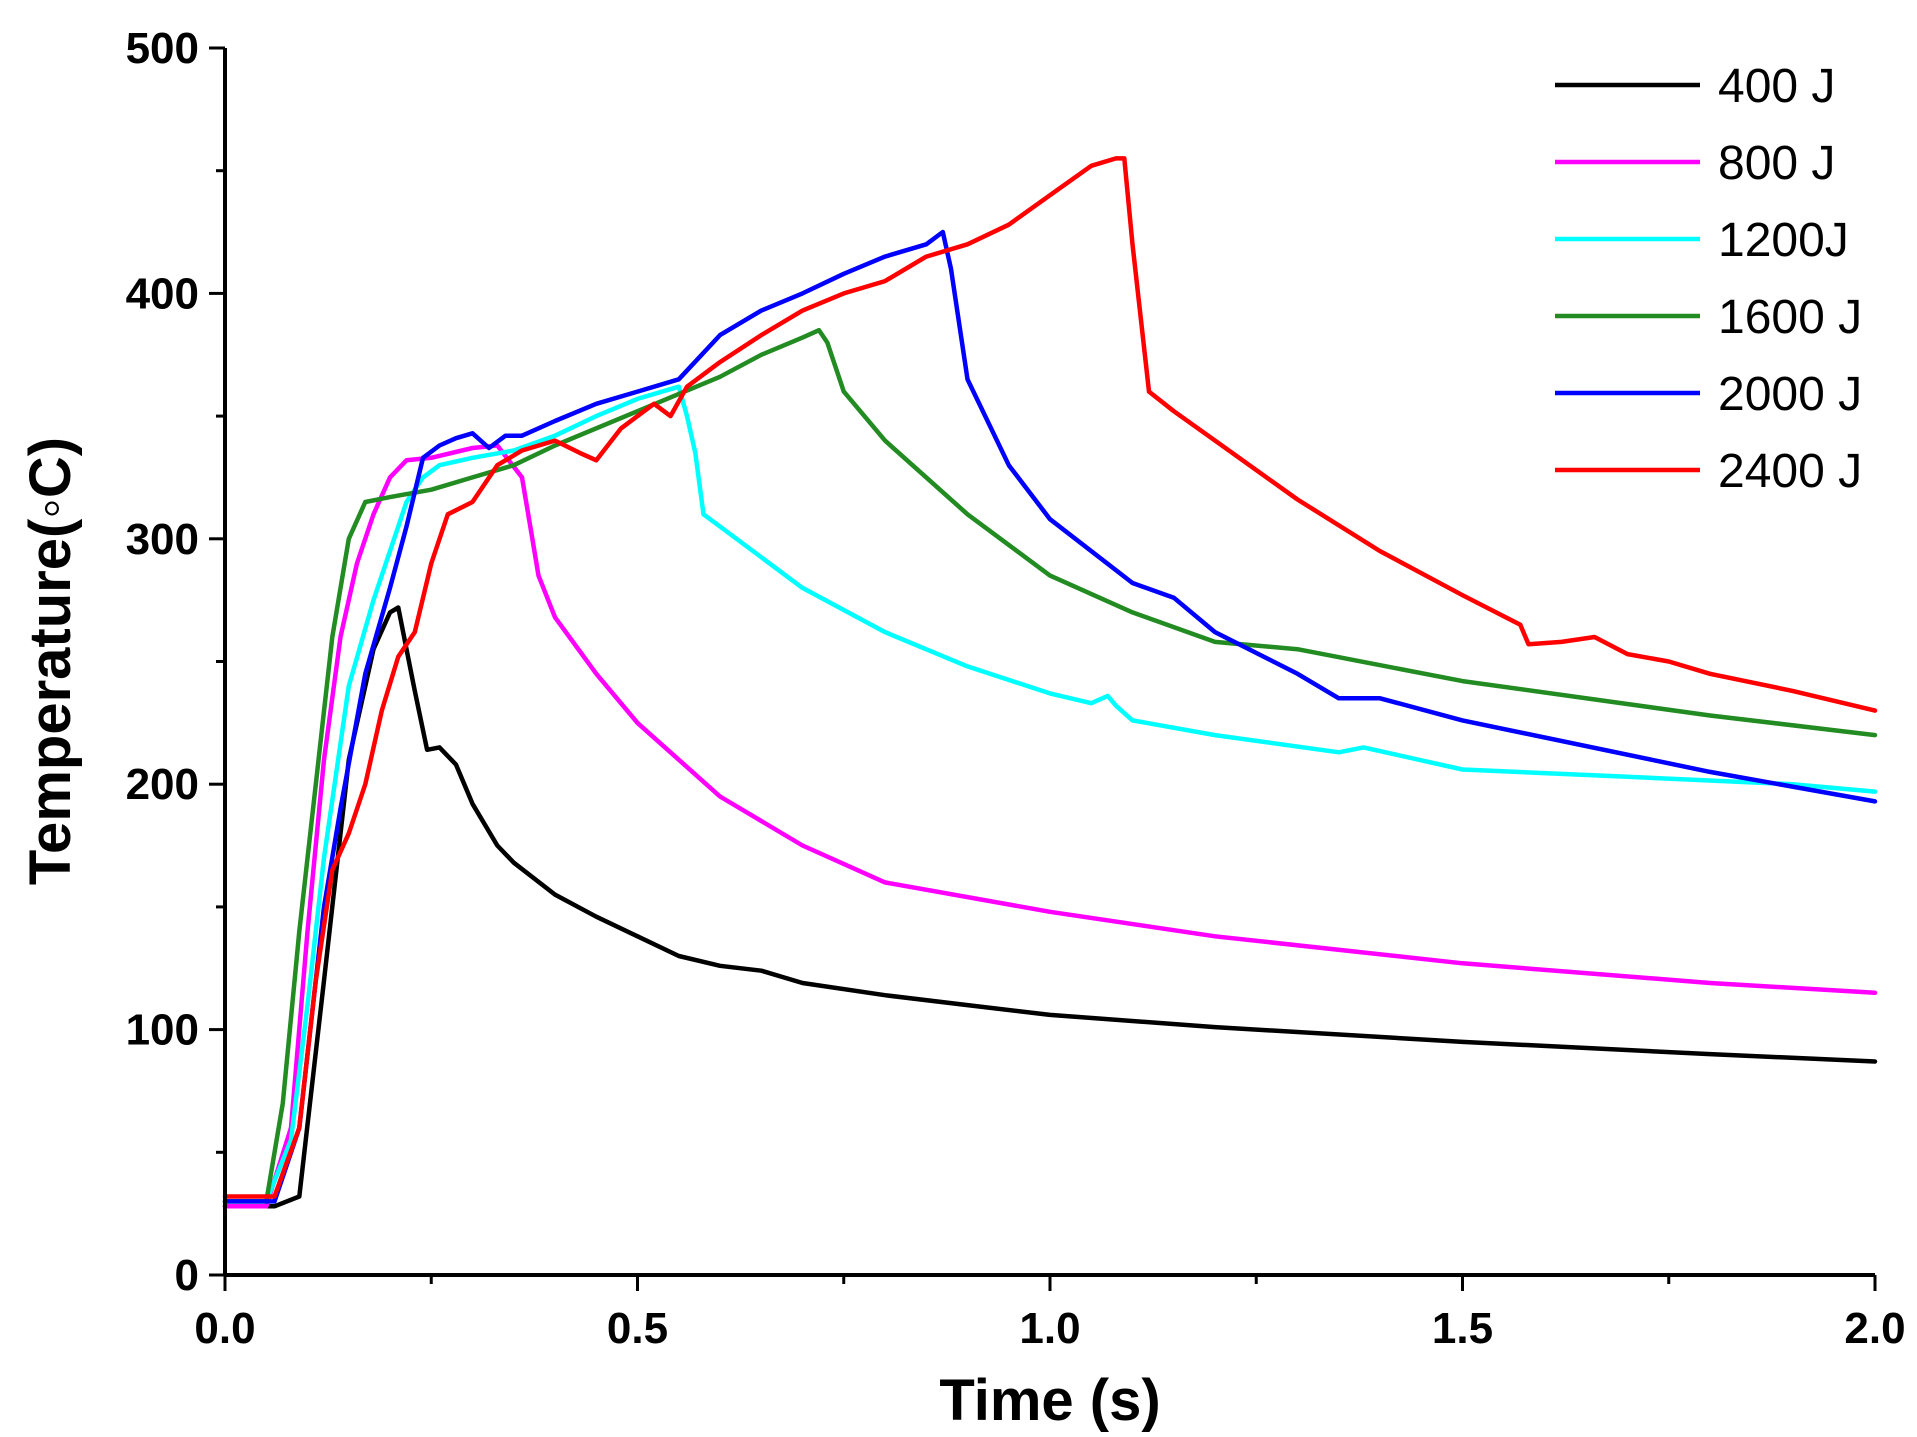 Image resolution: width=1917 pixels, height=1437 pixels. I want to click on x-tick-label: 1.0, so click(1049, 1328).